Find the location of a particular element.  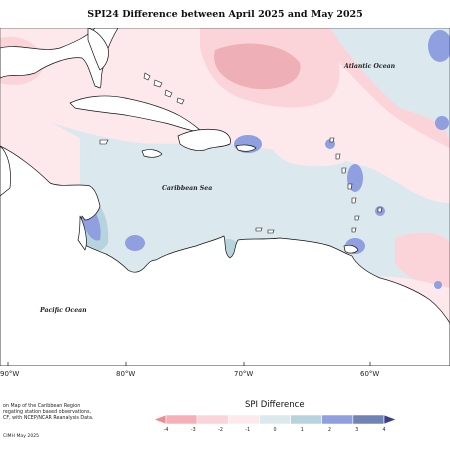

land-mexico-west is located at coordinates (5, 171).